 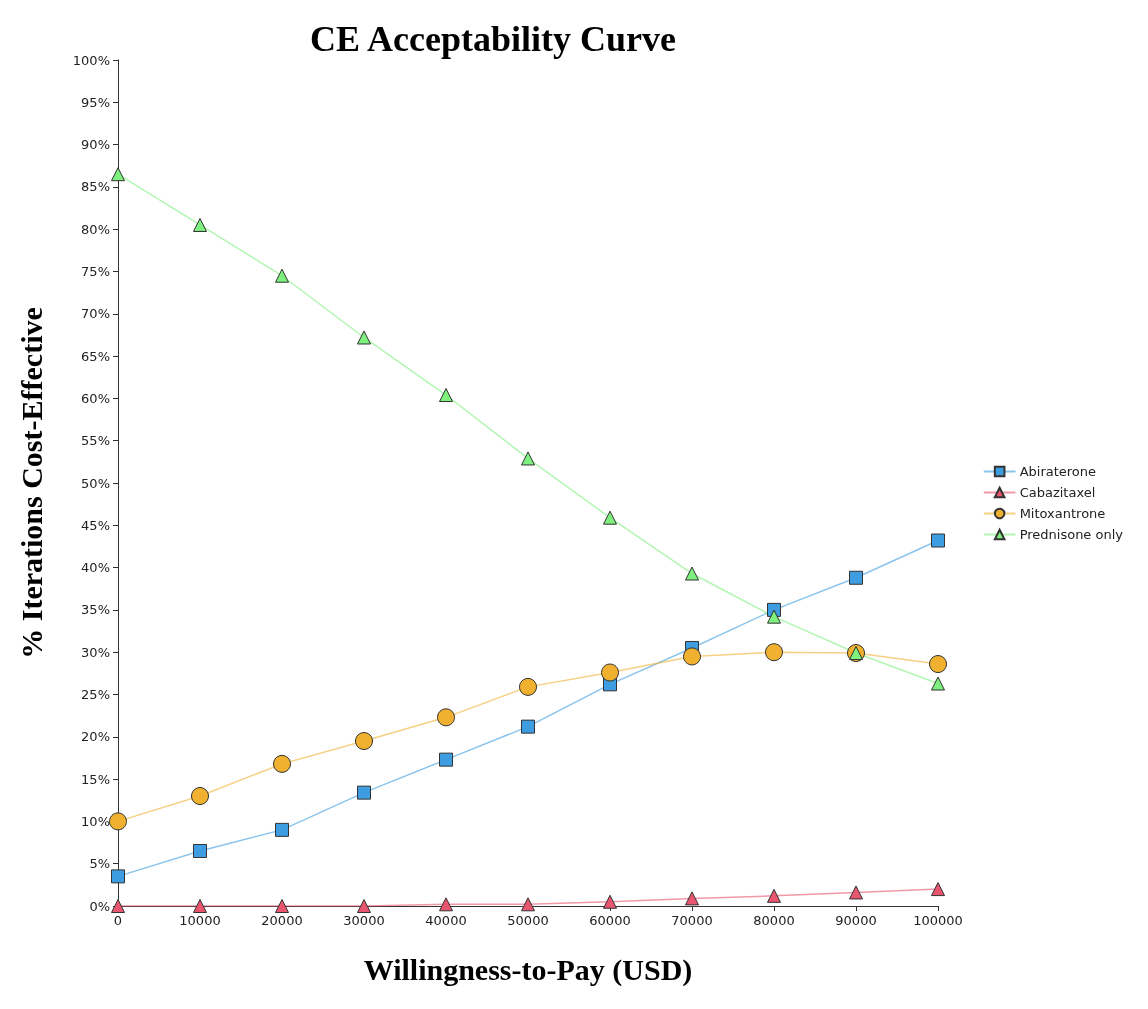 I want to click on y-tick-label: 35%, so click(x=95, y=610).